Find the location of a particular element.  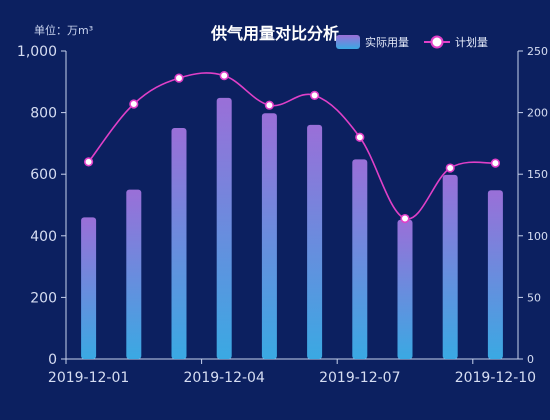

y-right-tick-label: 200 is located at coordinates (537, 113).